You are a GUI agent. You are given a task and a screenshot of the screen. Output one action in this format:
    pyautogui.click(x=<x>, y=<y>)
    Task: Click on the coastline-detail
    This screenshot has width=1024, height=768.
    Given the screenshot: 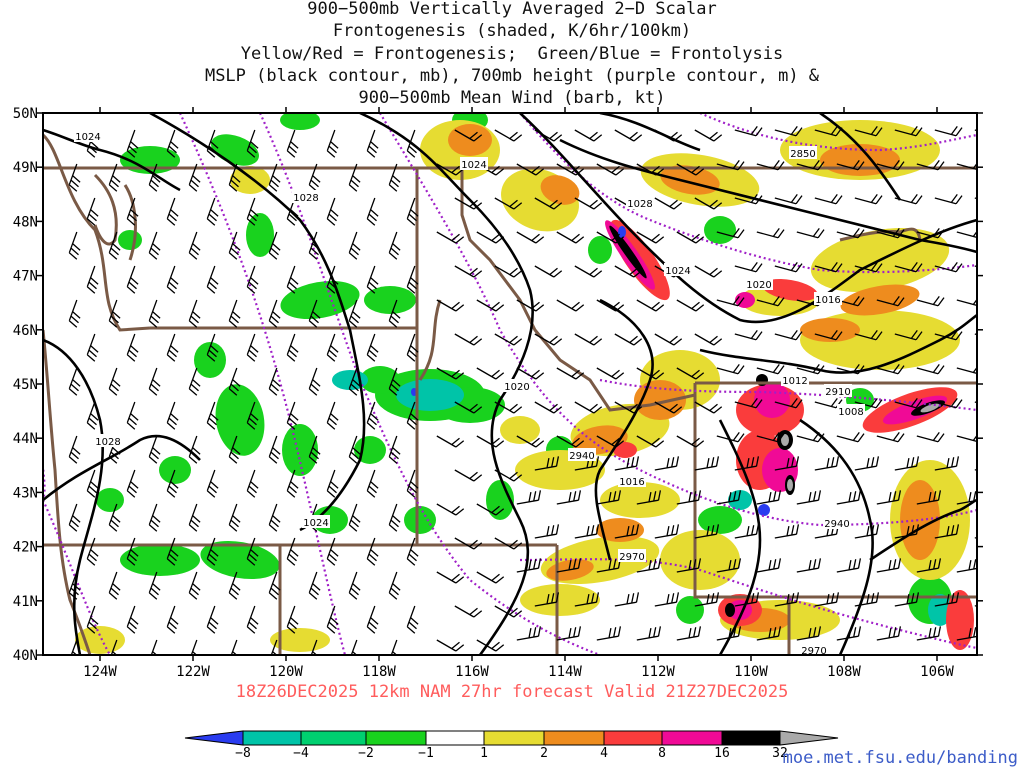 What is the action you would take?
    pyautogui.click(x=115, y=217)
    